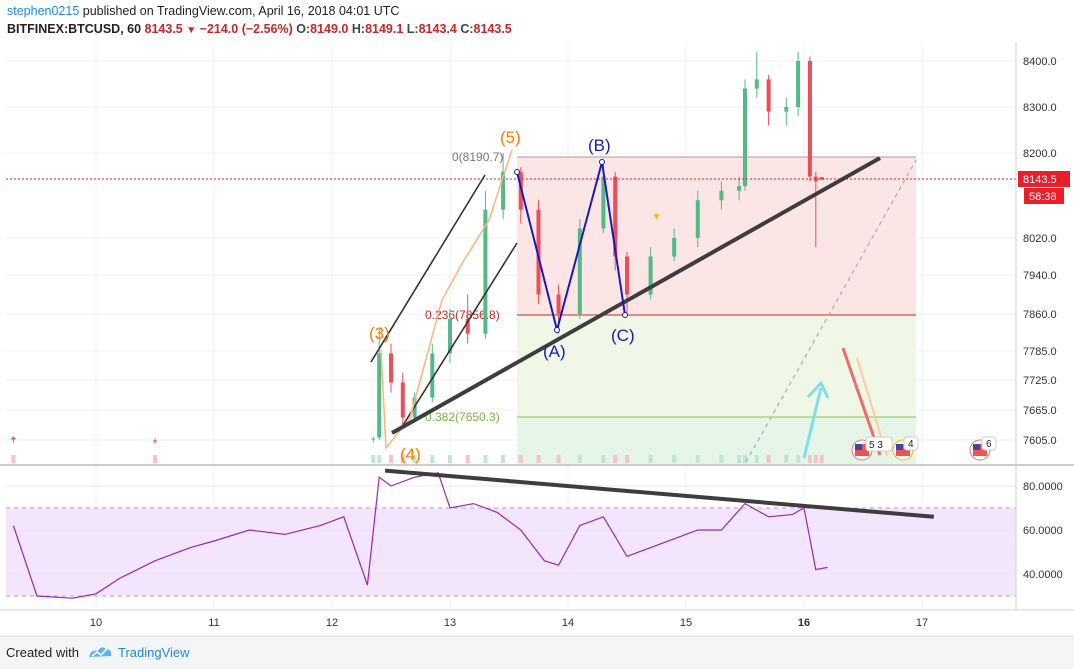 The width and height of the screenshot is (1074, 669). Describe the element at coordinates (462, 417) in the screenshot. I see `fib-label-0382: 0.382(7650.3)` at that location.